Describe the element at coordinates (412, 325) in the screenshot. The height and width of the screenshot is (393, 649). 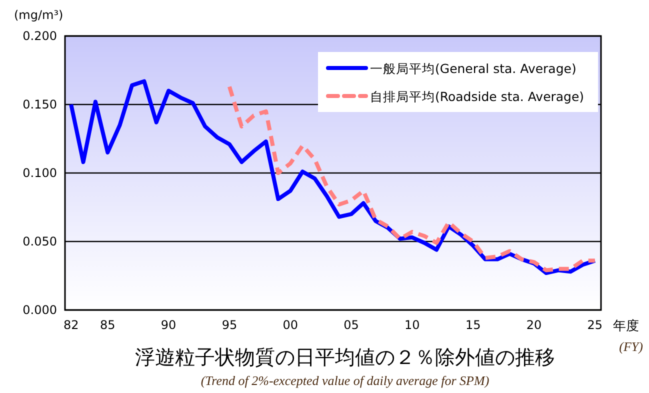
I see `x-tick-label: 10` at that location.